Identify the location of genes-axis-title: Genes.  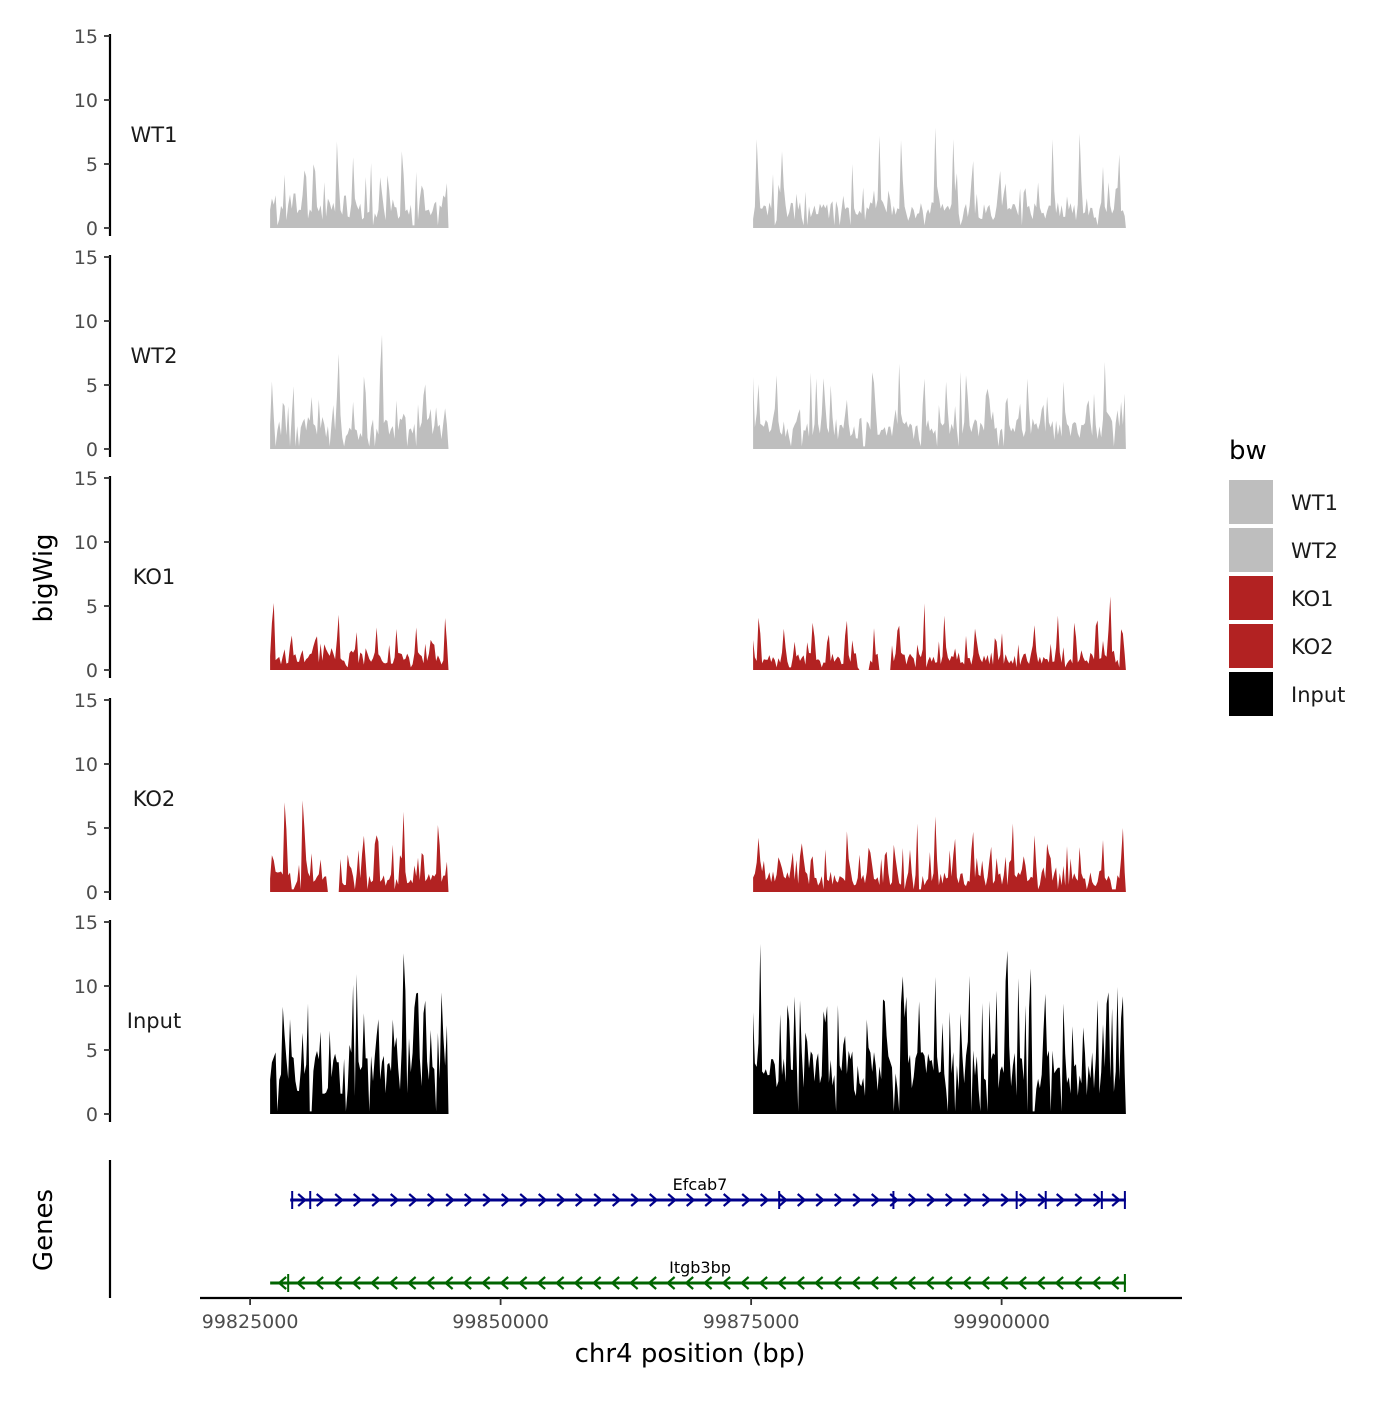
(44, 1230).